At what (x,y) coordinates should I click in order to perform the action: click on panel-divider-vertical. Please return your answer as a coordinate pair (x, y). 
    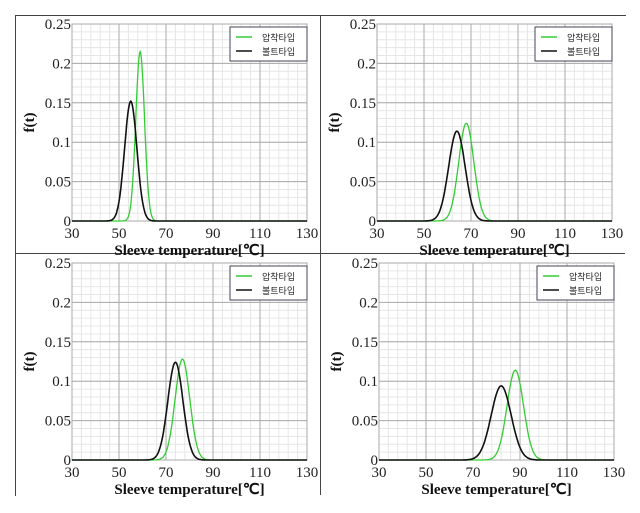
    Looking at the image, I should click on (320, 255).